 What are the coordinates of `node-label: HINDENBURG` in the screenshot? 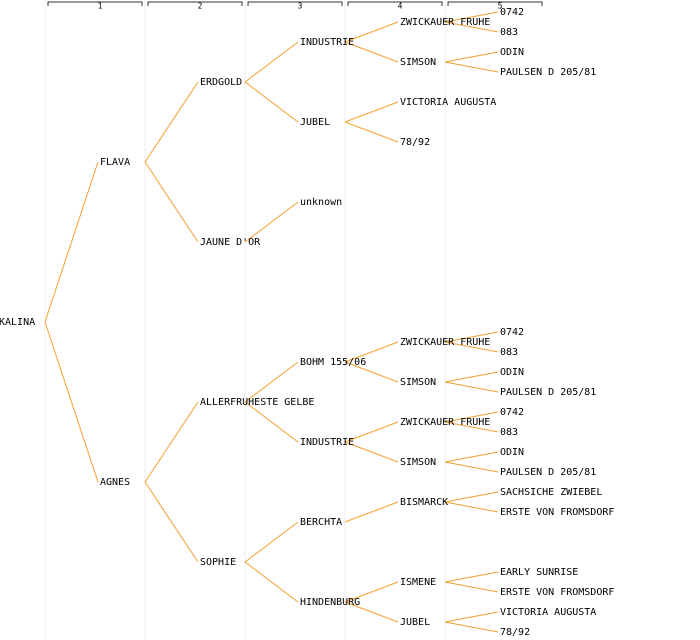 It's located at (330, 602).